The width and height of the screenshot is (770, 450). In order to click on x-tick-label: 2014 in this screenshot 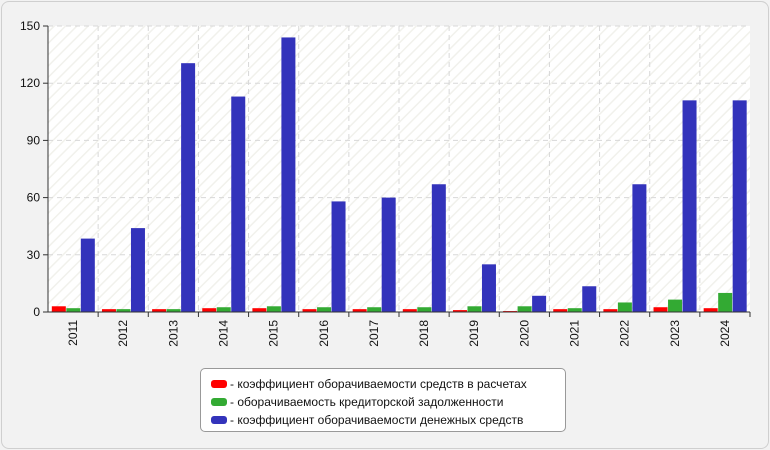, I will do `click(224, 333)`.